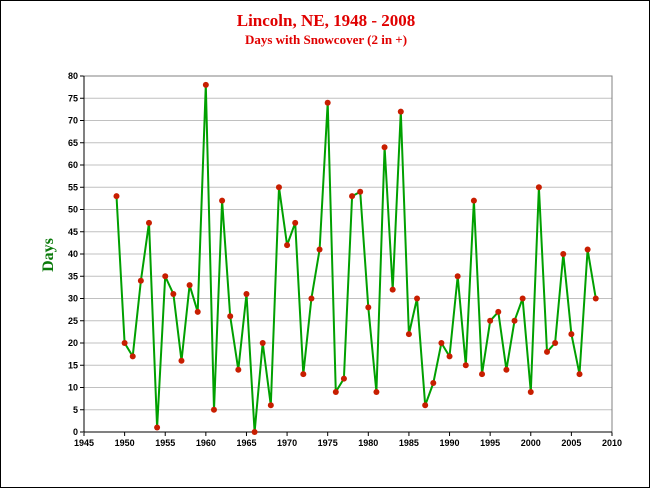 This screenshot has height=489, width=650. I want to click on y-axis-label: Days, so click(48, 255).